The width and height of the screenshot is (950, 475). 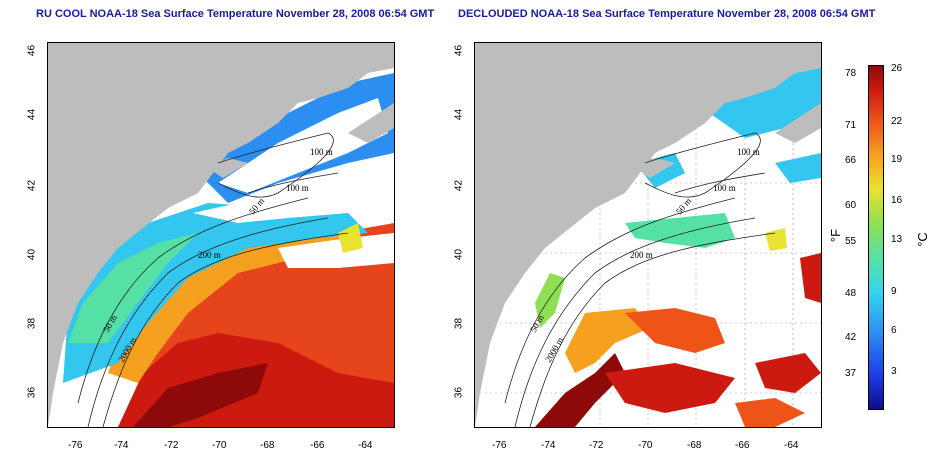 I want to click on celsius-tick: 13, so click(x=897, y=239).